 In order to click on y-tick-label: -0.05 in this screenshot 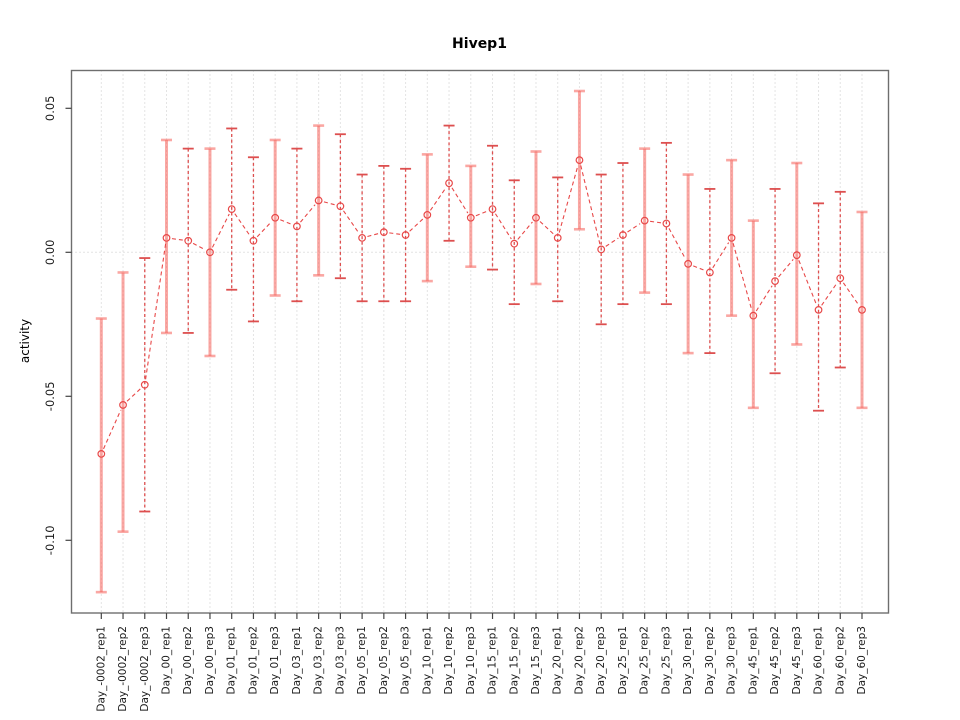, I will do `click(50, 396)`.